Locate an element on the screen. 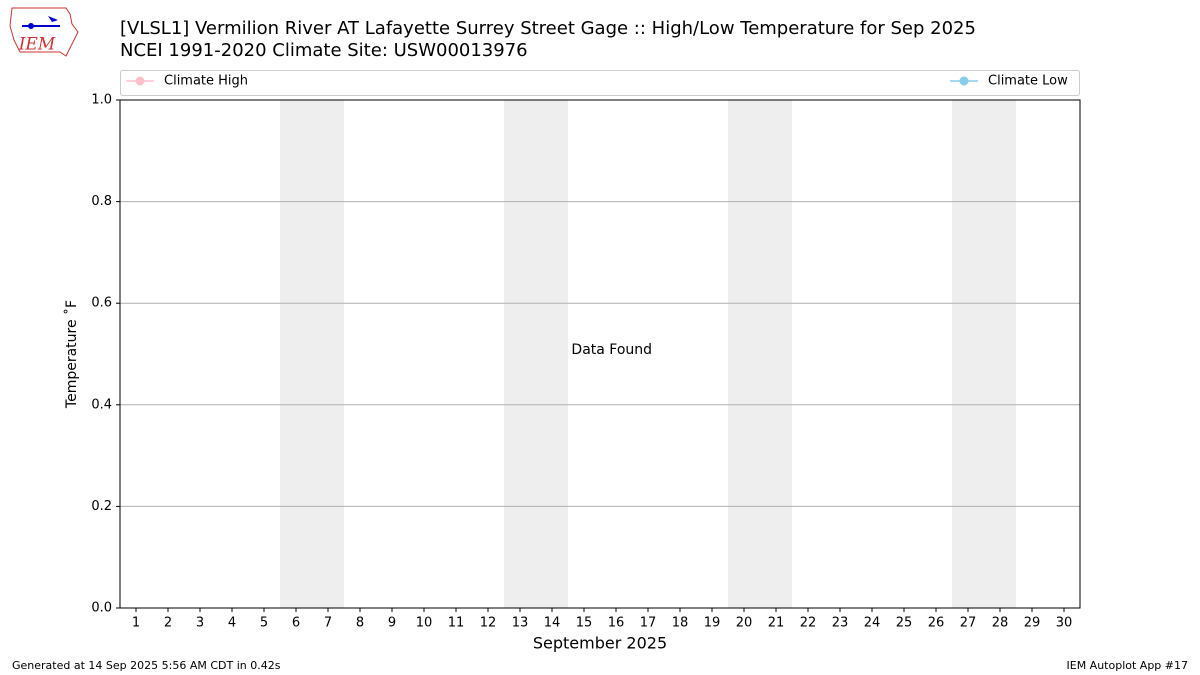 This screenshot has height=675, width=1200. x-axis-label: September 2025 is located at coordinates (600, 643).